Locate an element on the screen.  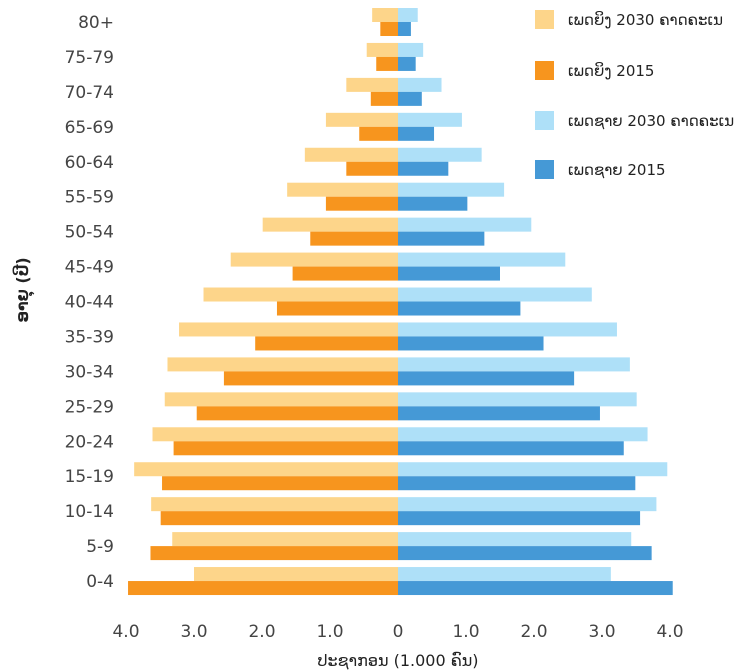
x-tick-labels: 4.0 3.0 2.0 1.0 0 1.0 2.0 3.0 4.0 is located at coordinates (397, 632).